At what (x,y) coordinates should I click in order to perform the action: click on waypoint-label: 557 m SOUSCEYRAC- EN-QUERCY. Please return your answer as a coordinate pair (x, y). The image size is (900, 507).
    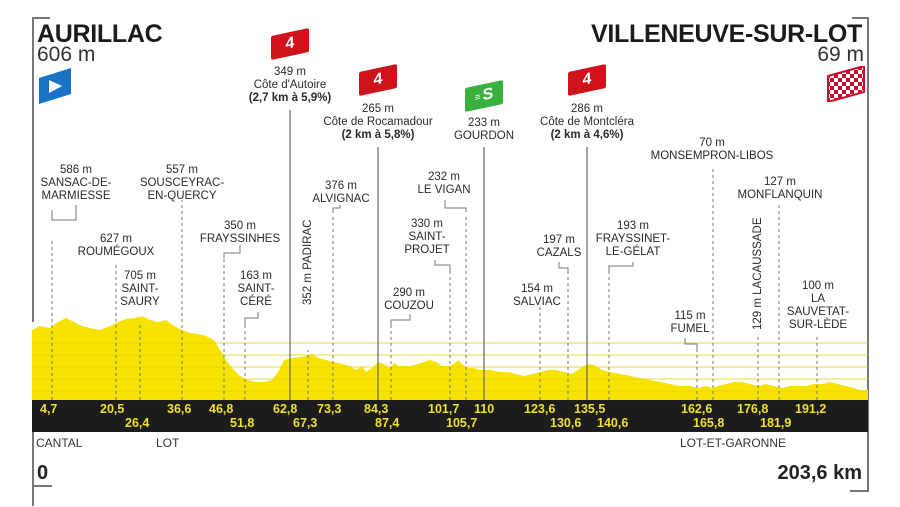
    Looking at the image, I should click on (182, 183).